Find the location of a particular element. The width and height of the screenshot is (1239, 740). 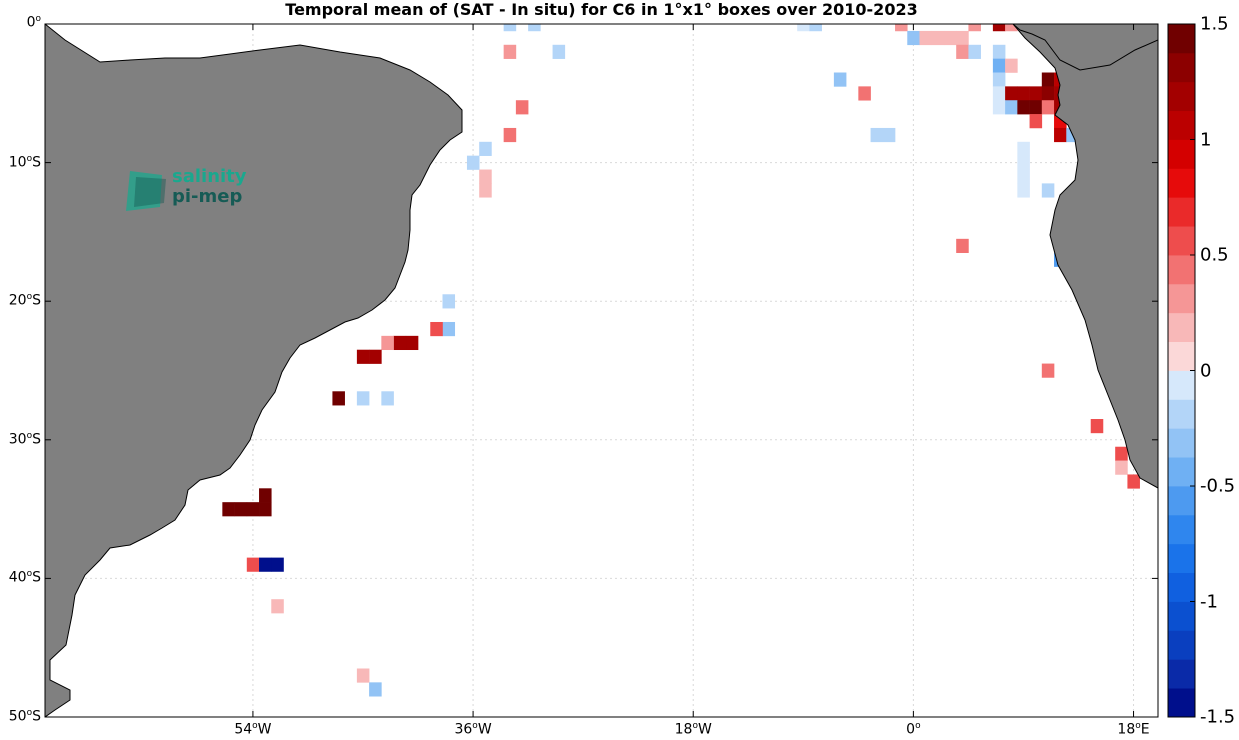

salinity-pi-mep-logo: salinity pi-mep is located at coordinates (192, 190).